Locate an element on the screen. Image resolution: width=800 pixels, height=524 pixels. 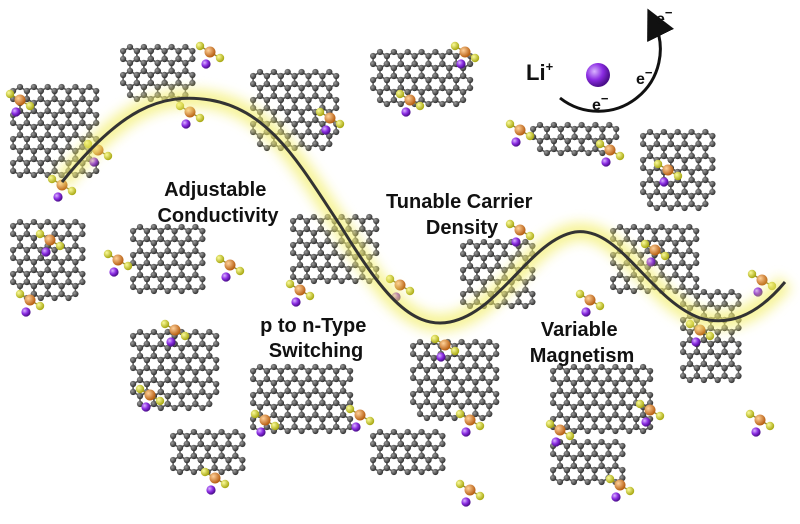
feature-label-conductivity: Adjustable Conductivity is located at coordinates (218, 203).